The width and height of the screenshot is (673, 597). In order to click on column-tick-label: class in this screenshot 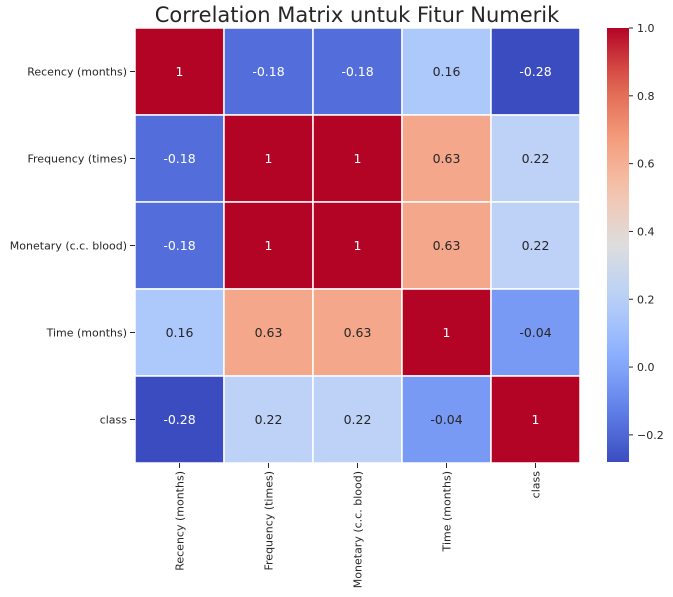, I will do `click(536, 485)`.